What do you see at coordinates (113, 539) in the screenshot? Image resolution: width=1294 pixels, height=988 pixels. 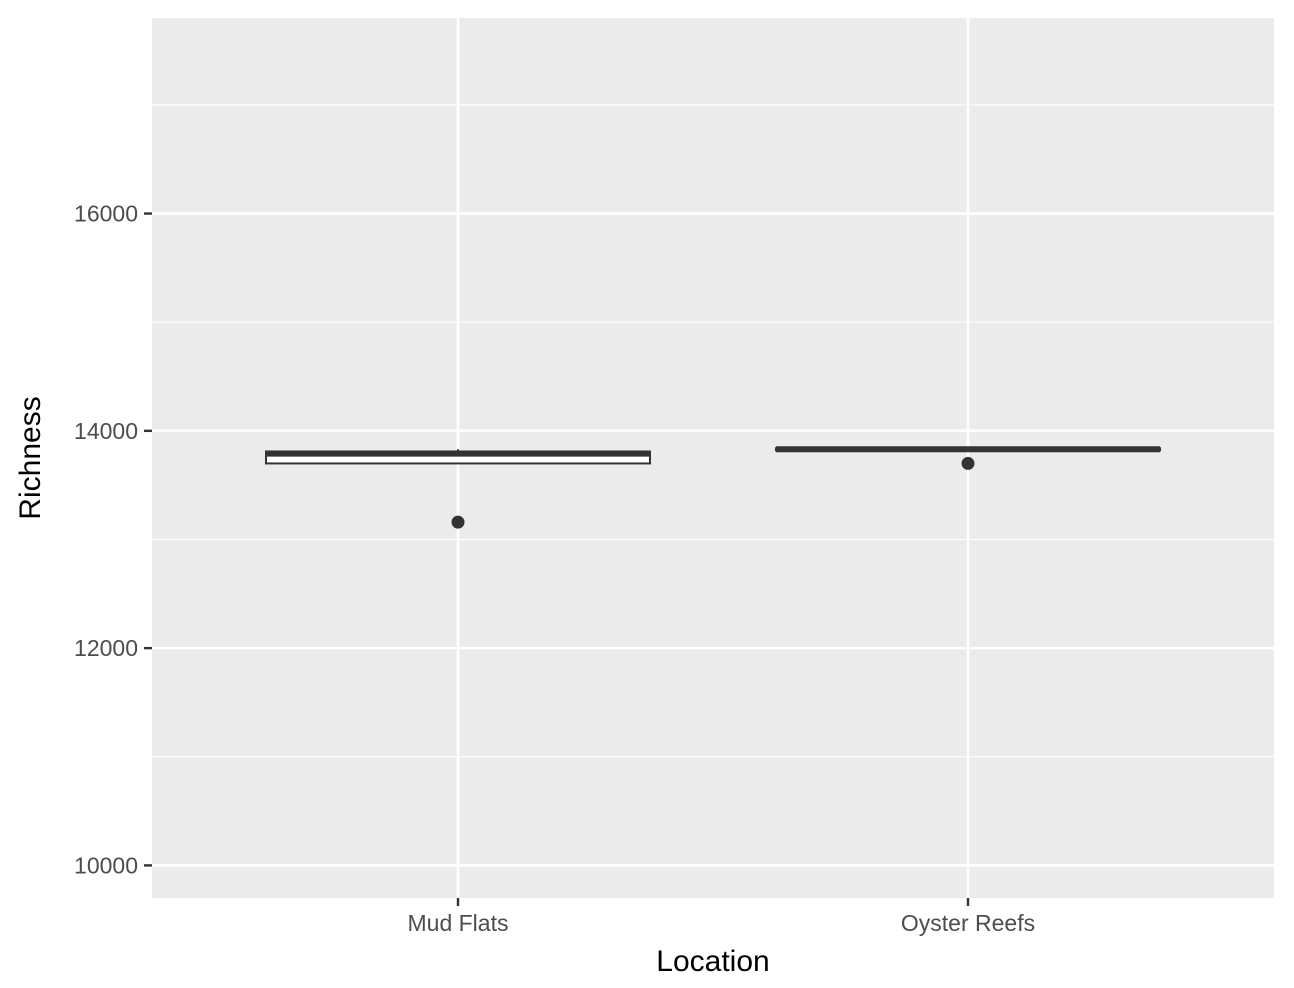 I see `y-axis: 10000 12000 14000 16000` at bounding box center [113, 539].